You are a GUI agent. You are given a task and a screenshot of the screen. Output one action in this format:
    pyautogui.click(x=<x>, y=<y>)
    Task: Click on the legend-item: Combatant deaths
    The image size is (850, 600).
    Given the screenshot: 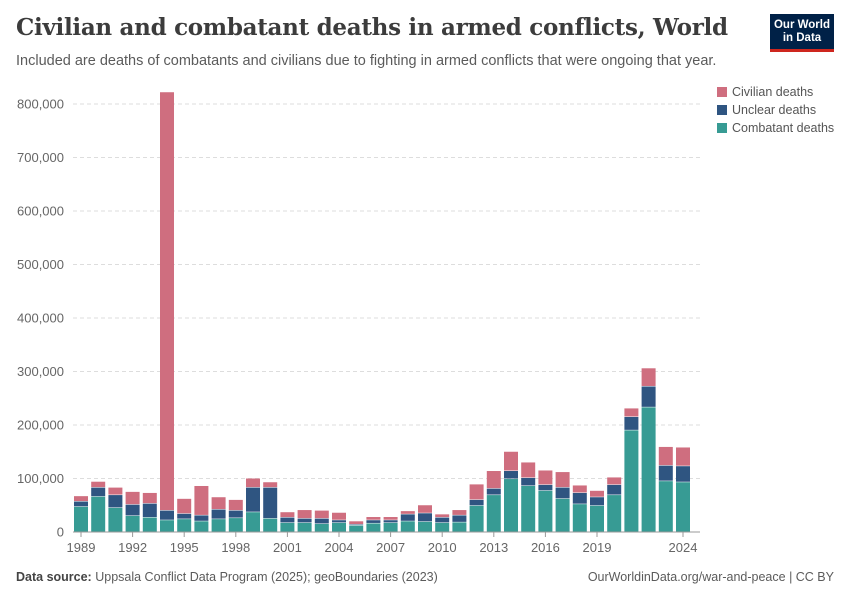 What is the action you would take?
    pyautogui.click(x=775, y=128)
    